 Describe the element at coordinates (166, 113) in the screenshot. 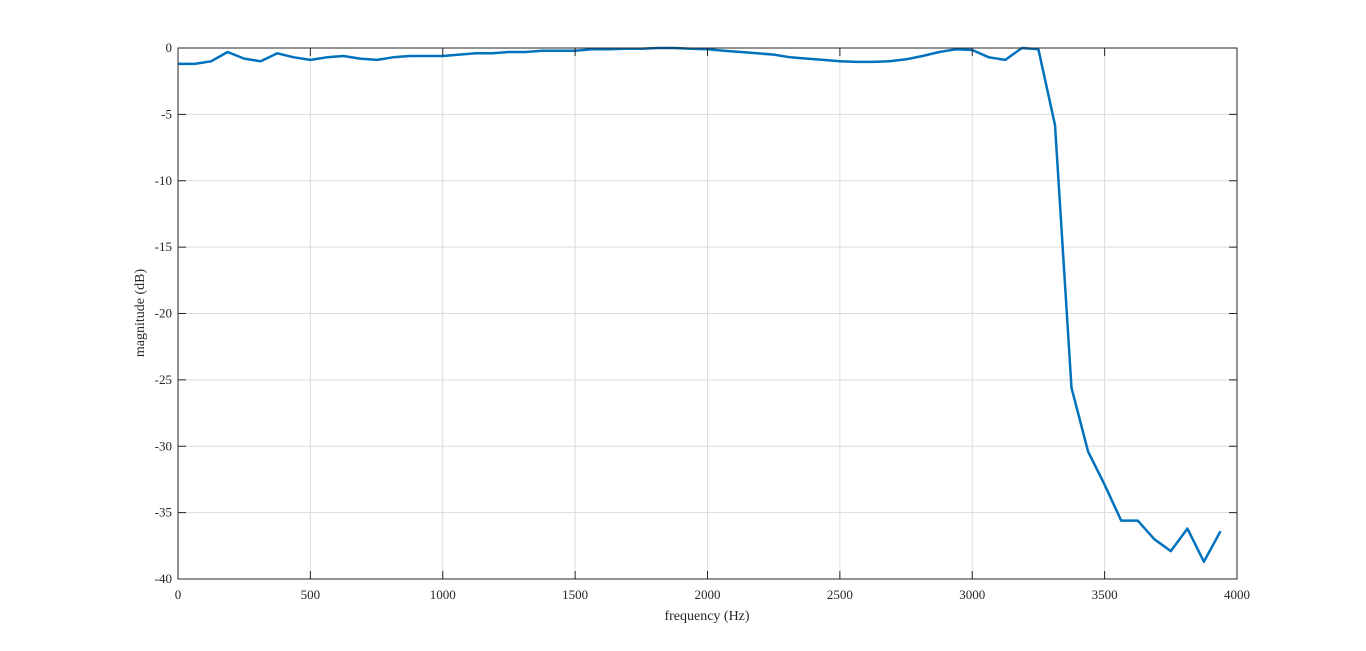

I see `y-tick-label: -5` at that location.